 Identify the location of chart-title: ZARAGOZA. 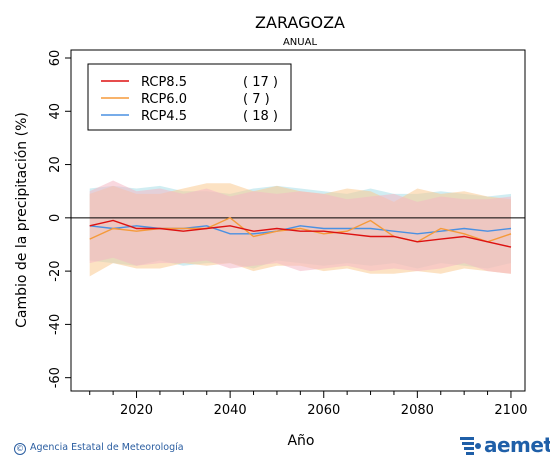
(300, 22).